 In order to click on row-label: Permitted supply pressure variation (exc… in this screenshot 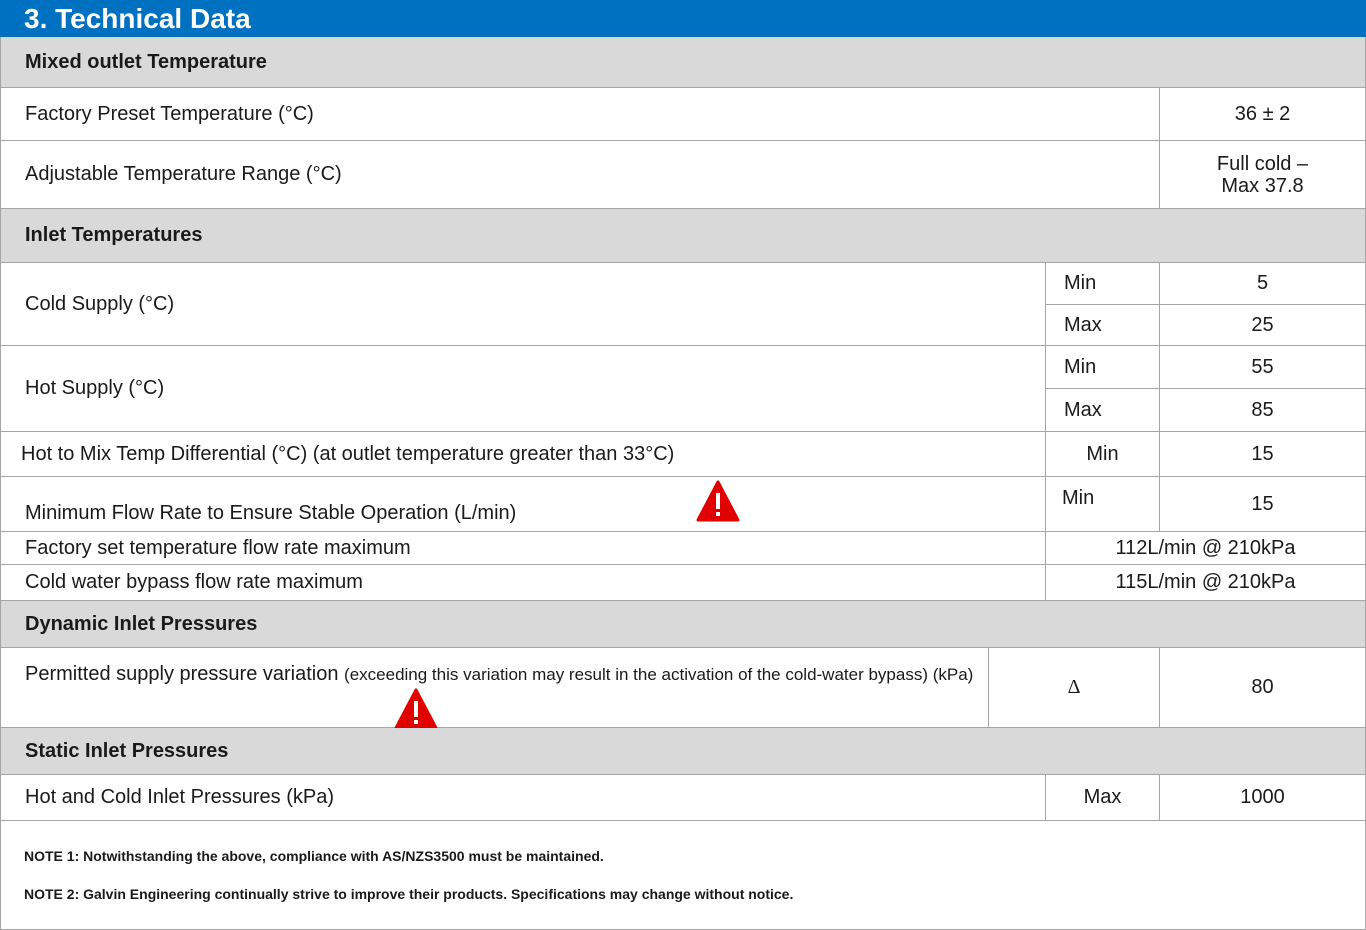, I will do `click(494, 688)`.